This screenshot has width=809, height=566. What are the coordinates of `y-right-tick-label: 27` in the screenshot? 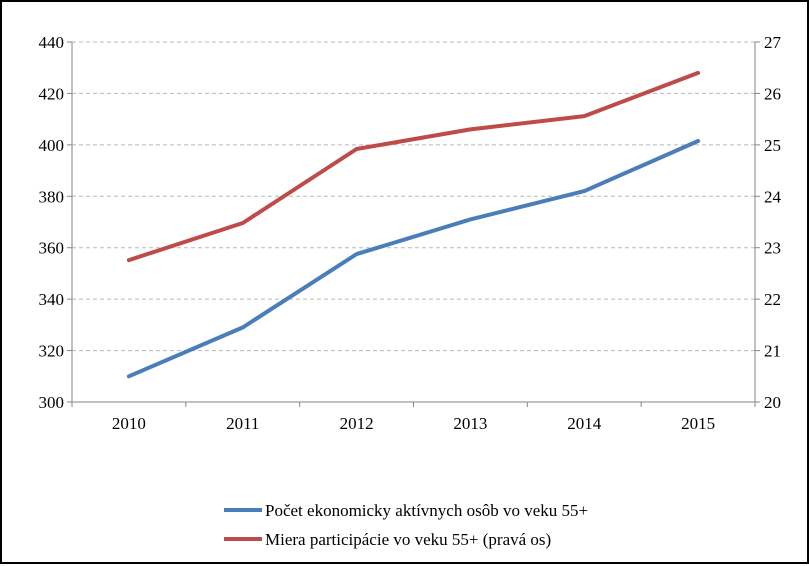 It's located at (773, 42).